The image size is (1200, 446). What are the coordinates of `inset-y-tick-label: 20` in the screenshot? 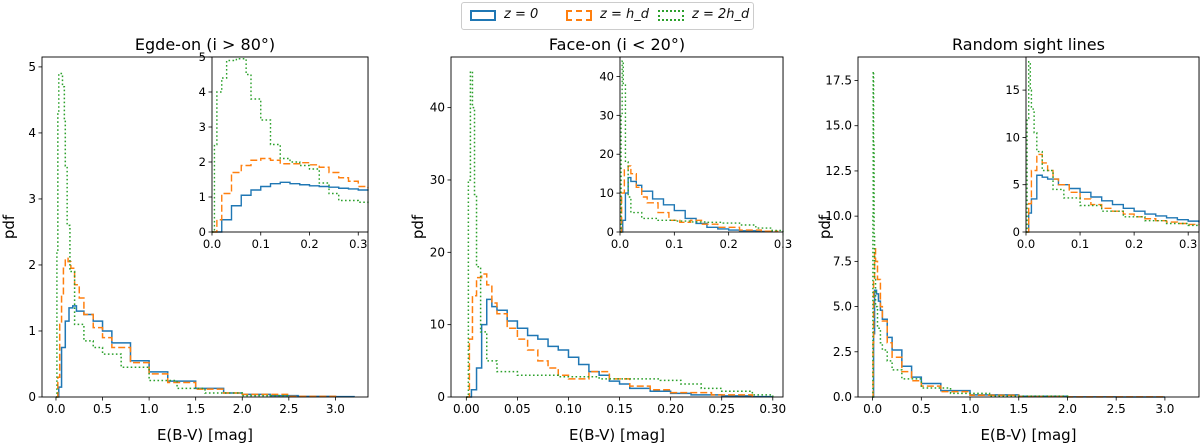 It's located at (606, 154).